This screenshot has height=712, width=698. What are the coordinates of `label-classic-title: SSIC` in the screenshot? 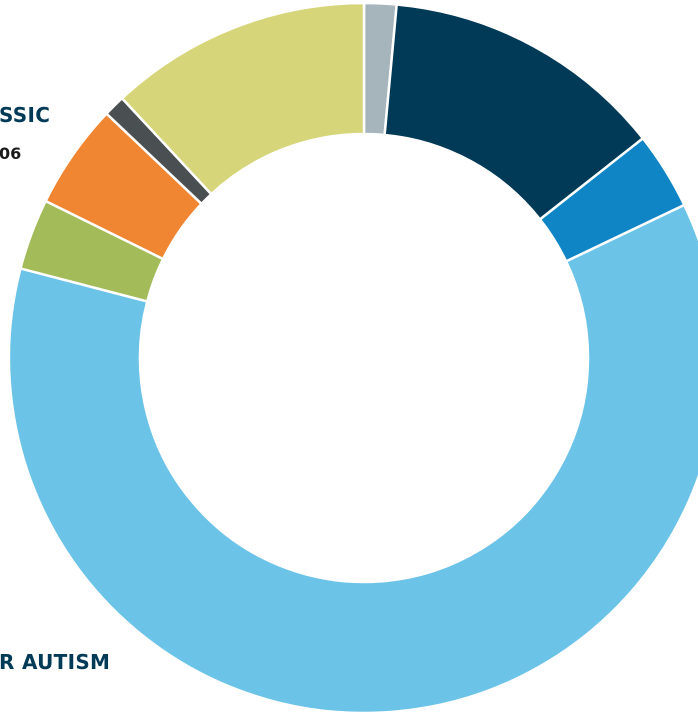 It's located at (25, 115).